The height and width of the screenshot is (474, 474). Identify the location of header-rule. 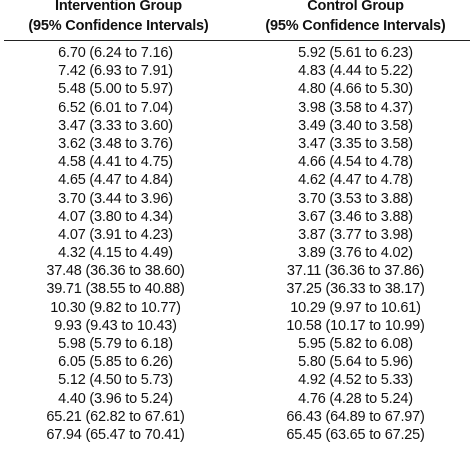
(237, 40).